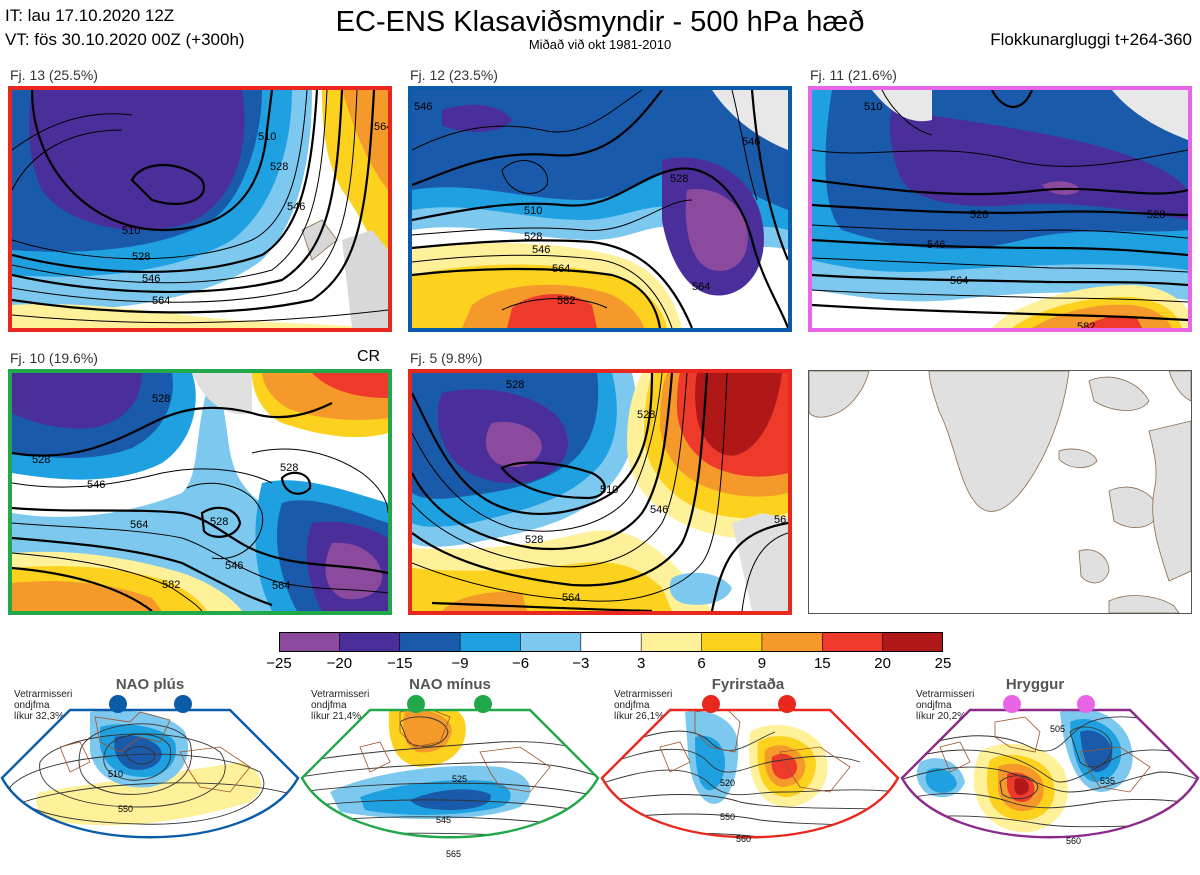 This screenshot has width=1200, height=875. What do you see at coordinates (1000, 209) in the screenshot?
I see `cluster-map-3: 528 546 564 582 528 510` at bounding box center [1000, 209].